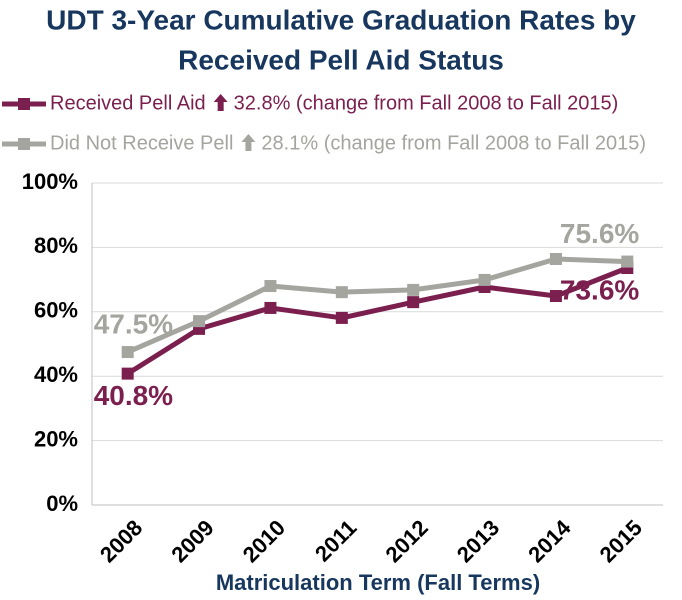  What do you see at coordinates (549, 540) in the screenshot?
I see `x-tick-label: 2014` at bounding box center [549, 540].